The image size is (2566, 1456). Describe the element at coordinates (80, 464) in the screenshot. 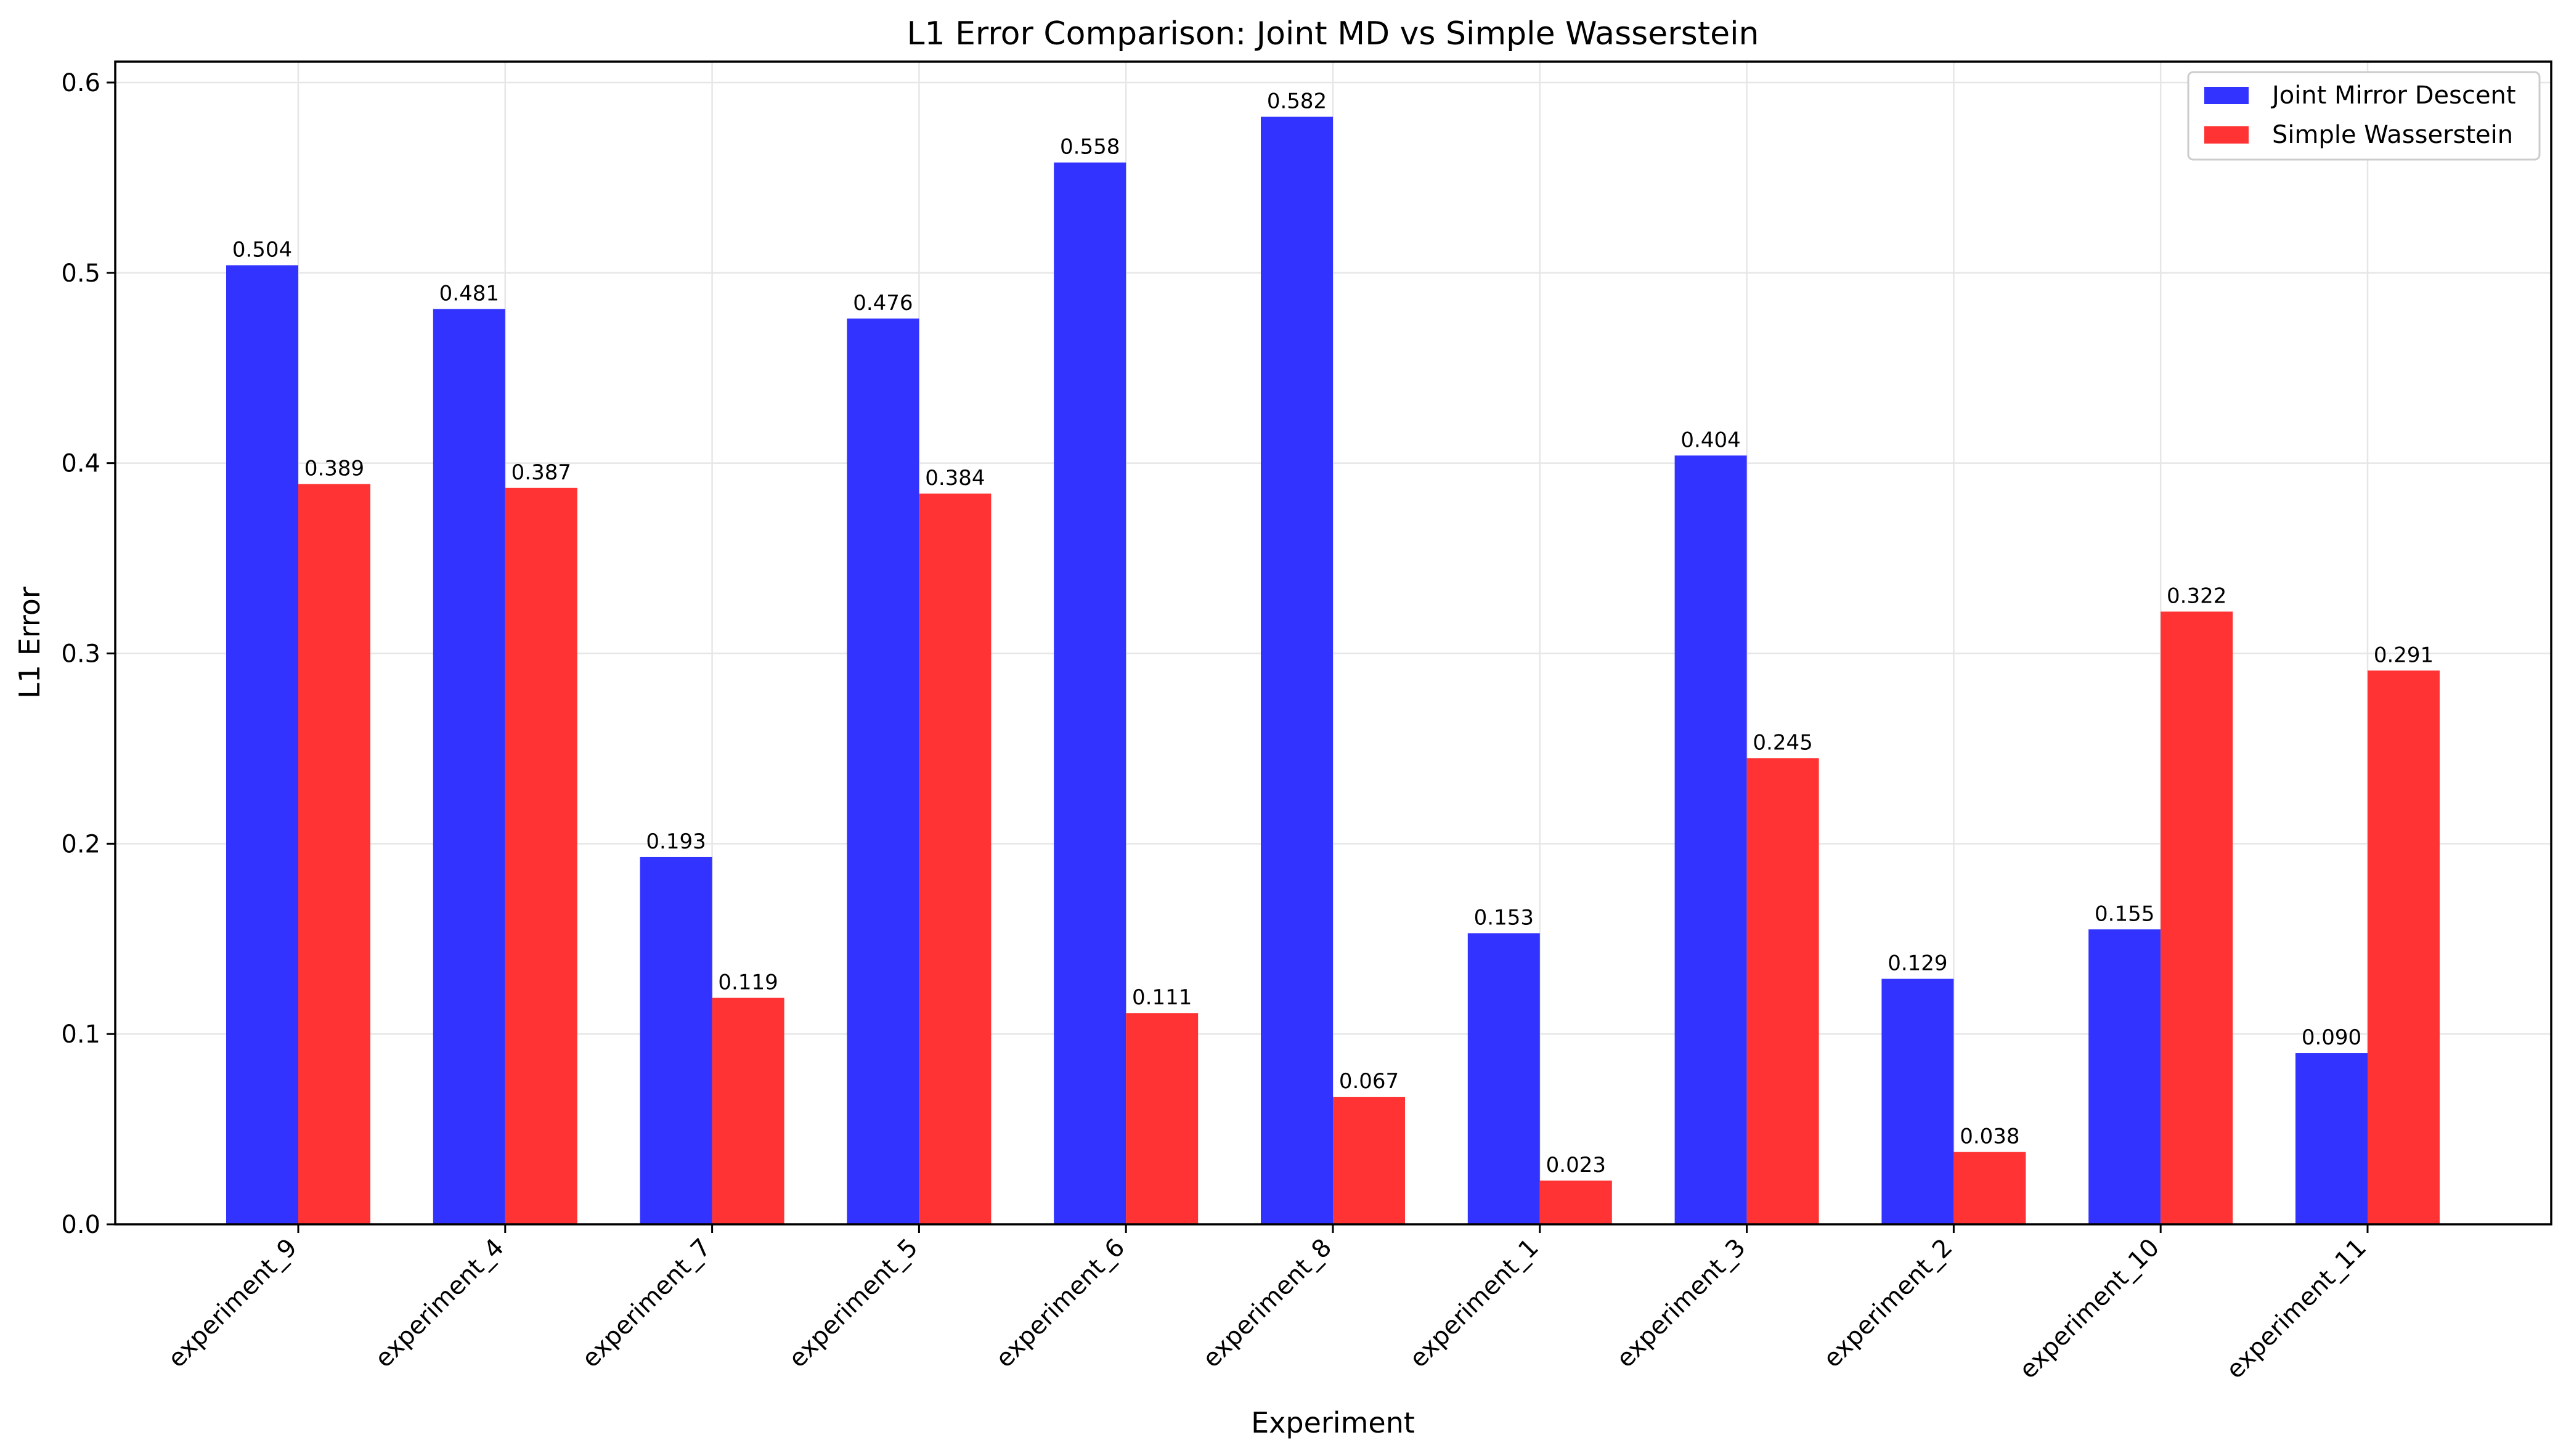

I see `y-tick-label: 0.4` at that location.